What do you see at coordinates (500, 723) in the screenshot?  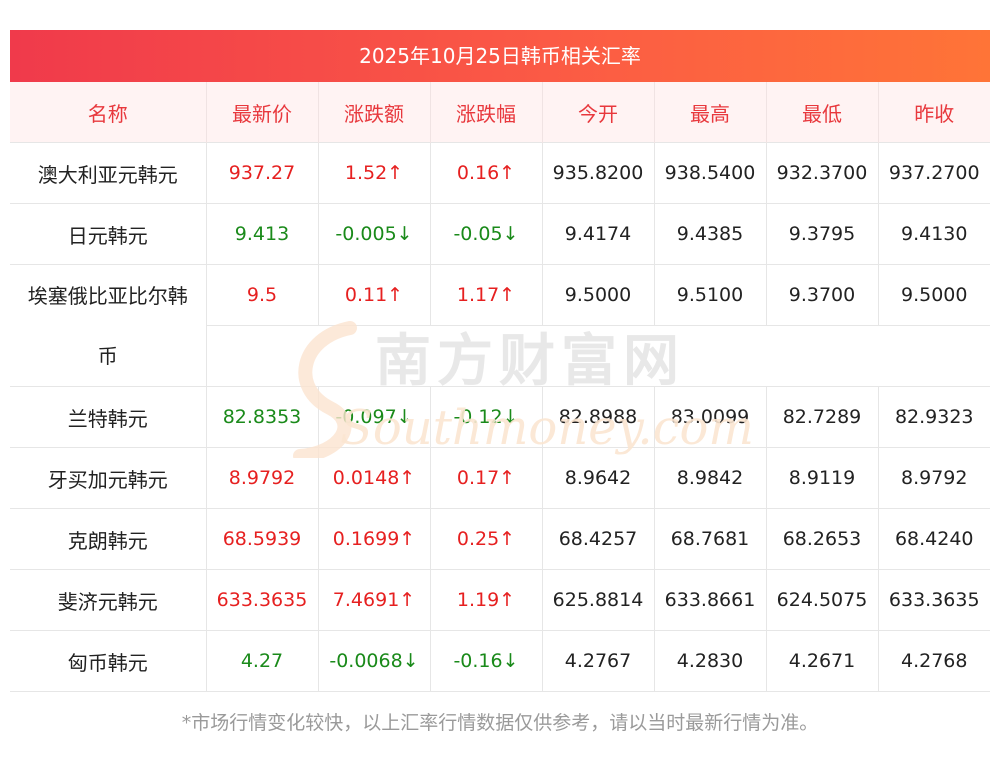 I see `disclaimer-footnote: *市场行情变化较快，以上汇率行情数据仅供参考，请以当时最新行情为准。` at bounding box center [500, 723].